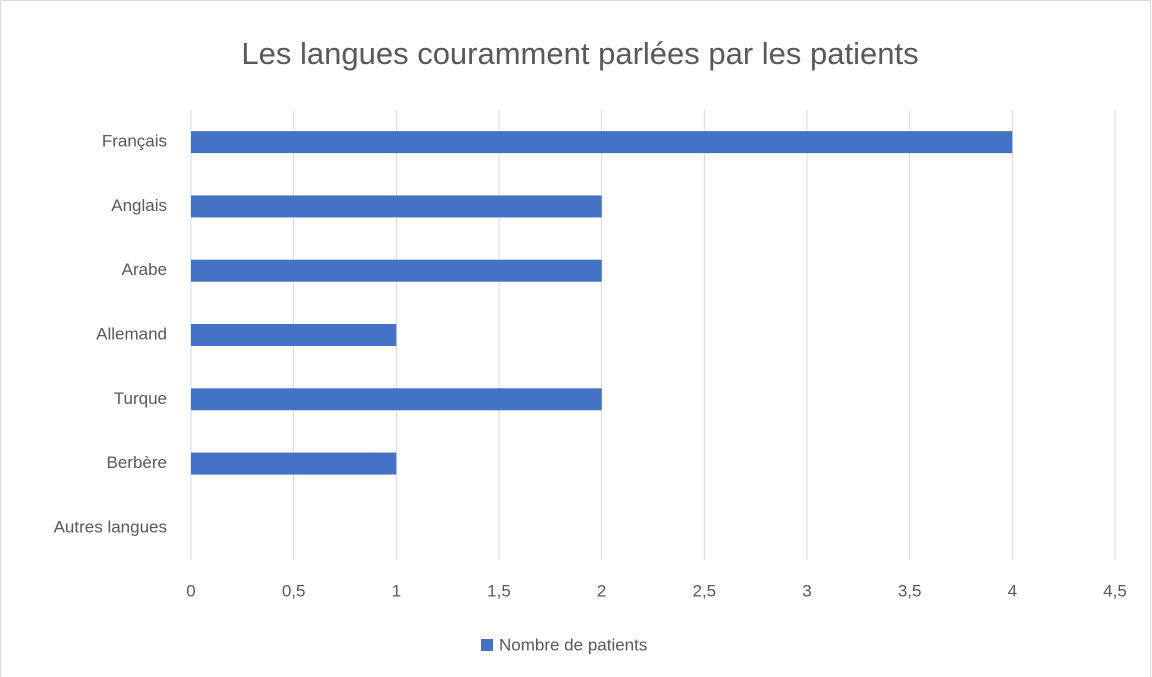 This screenshot has height=677, width=1152. Describe the element at coordinates (910, 590) in the screenshot. I see `x-tick-label: 3,5` at that location.